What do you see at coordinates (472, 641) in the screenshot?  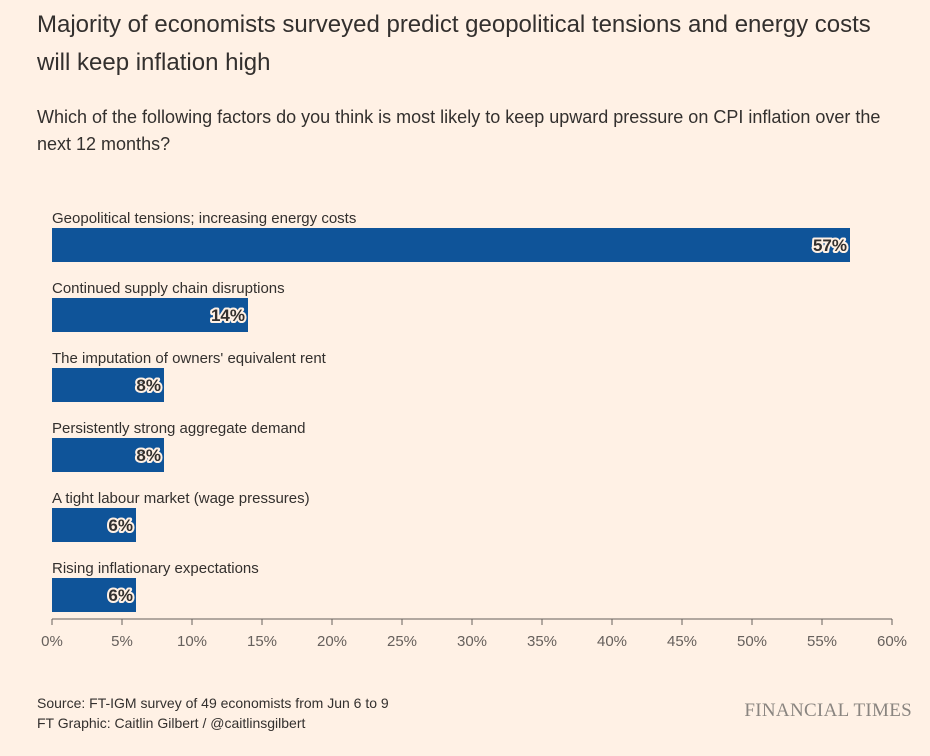 I see `x-tick-label: 30%` at bounding box center [472, 641].